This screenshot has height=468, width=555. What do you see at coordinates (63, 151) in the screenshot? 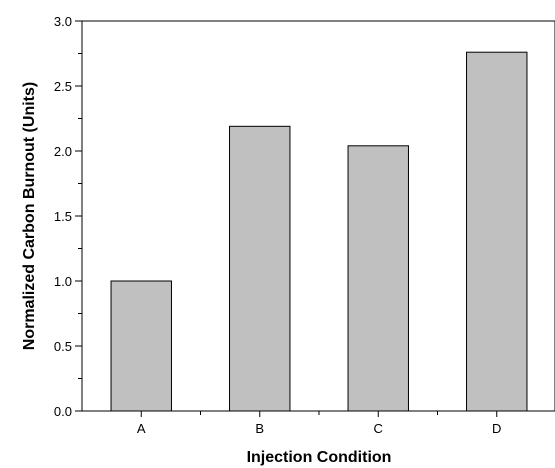
I see `y-tick-label: 2.0` at bounding box center [63, 151].